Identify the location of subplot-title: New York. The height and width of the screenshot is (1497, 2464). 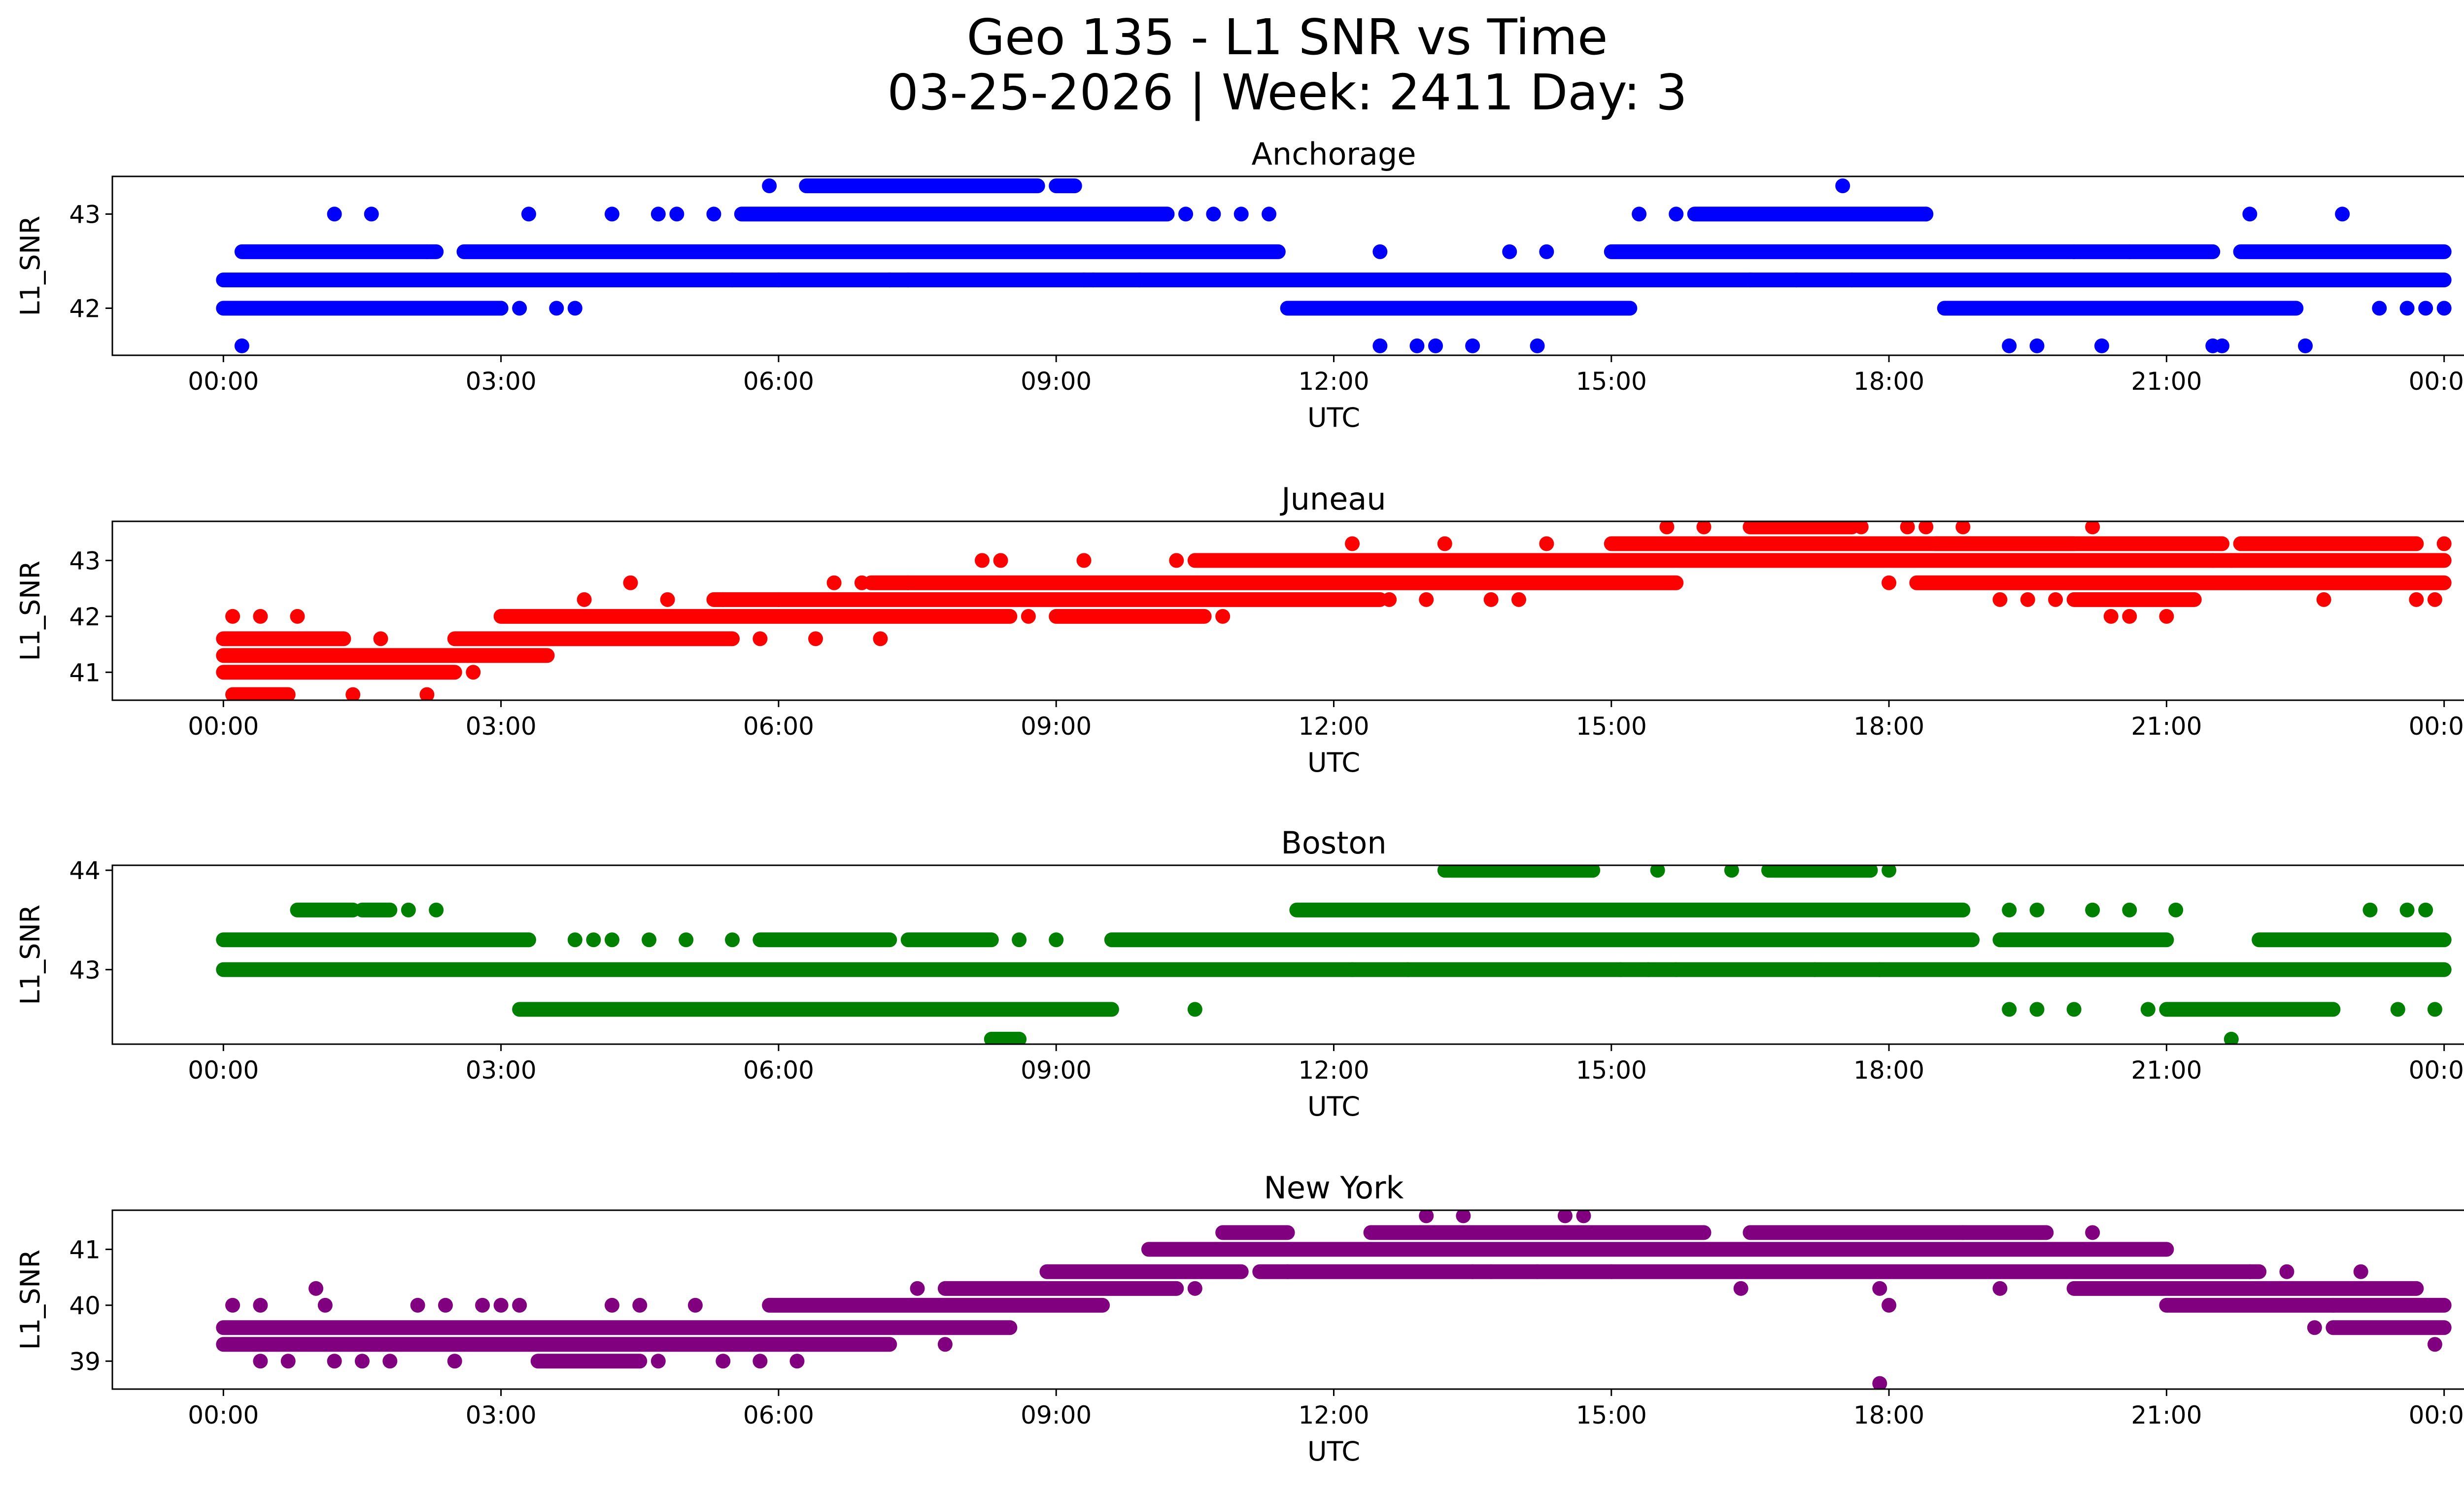
(1334, 1188).